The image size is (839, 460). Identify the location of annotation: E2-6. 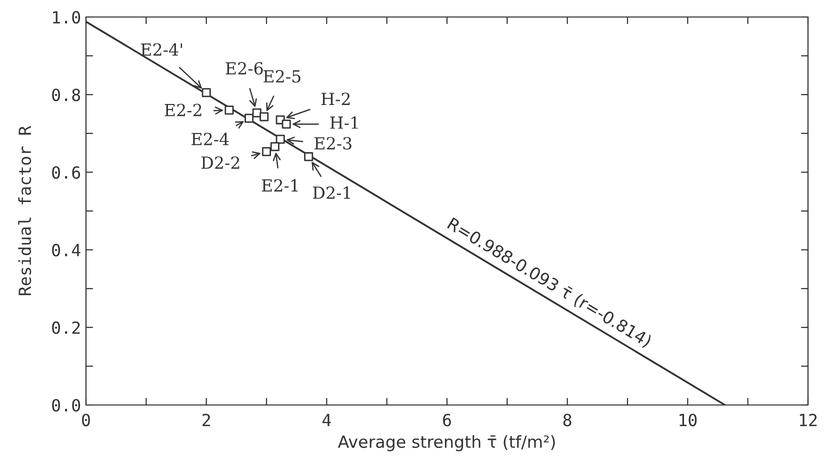
(244, 68).